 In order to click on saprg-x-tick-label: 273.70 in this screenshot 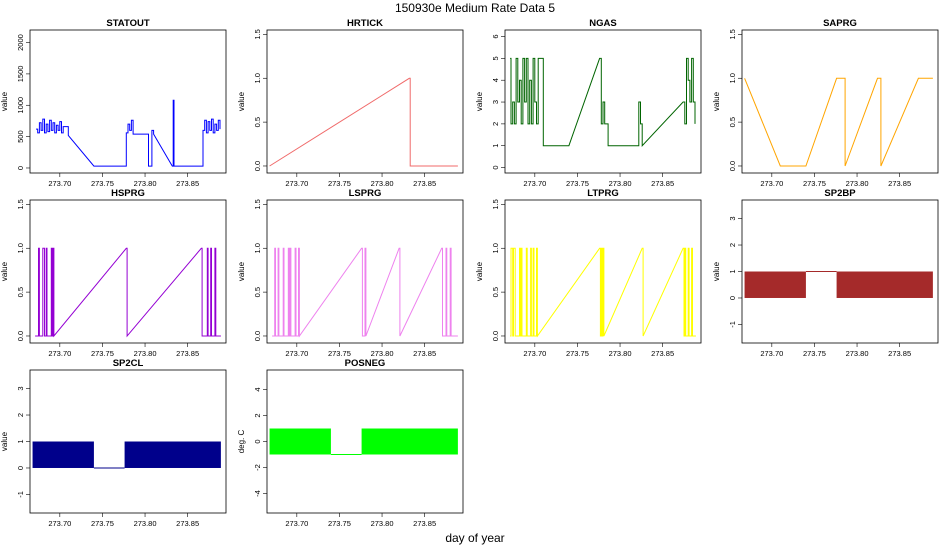, I will do `click(771, 183)`.